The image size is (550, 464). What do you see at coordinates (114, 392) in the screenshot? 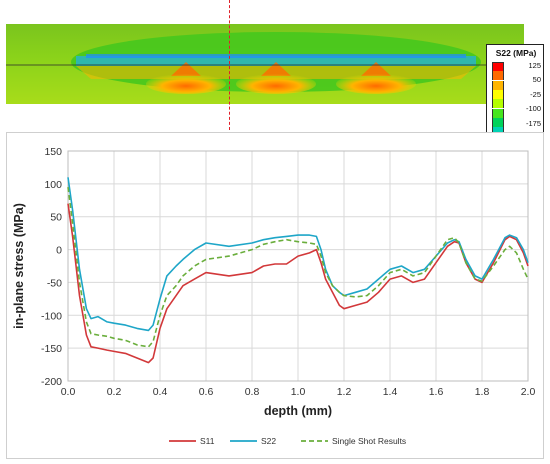
I see `x-tick-label: 0.2` at bounding box center [114, 392].